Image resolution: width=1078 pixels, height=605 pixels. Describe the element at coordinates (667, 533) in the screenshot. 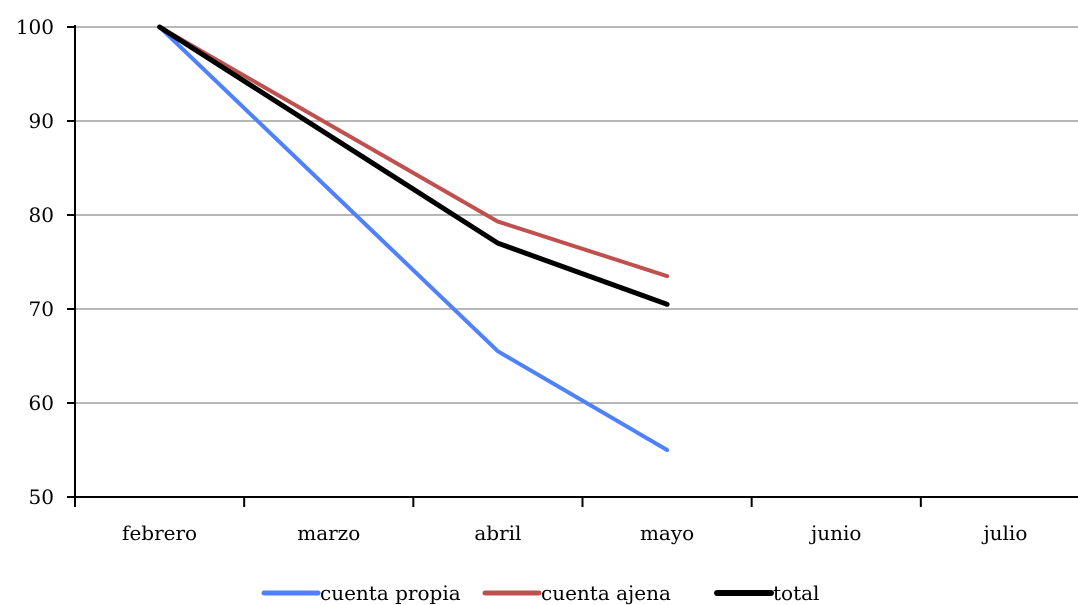

I see `x-tick-label: mayo` at that location.